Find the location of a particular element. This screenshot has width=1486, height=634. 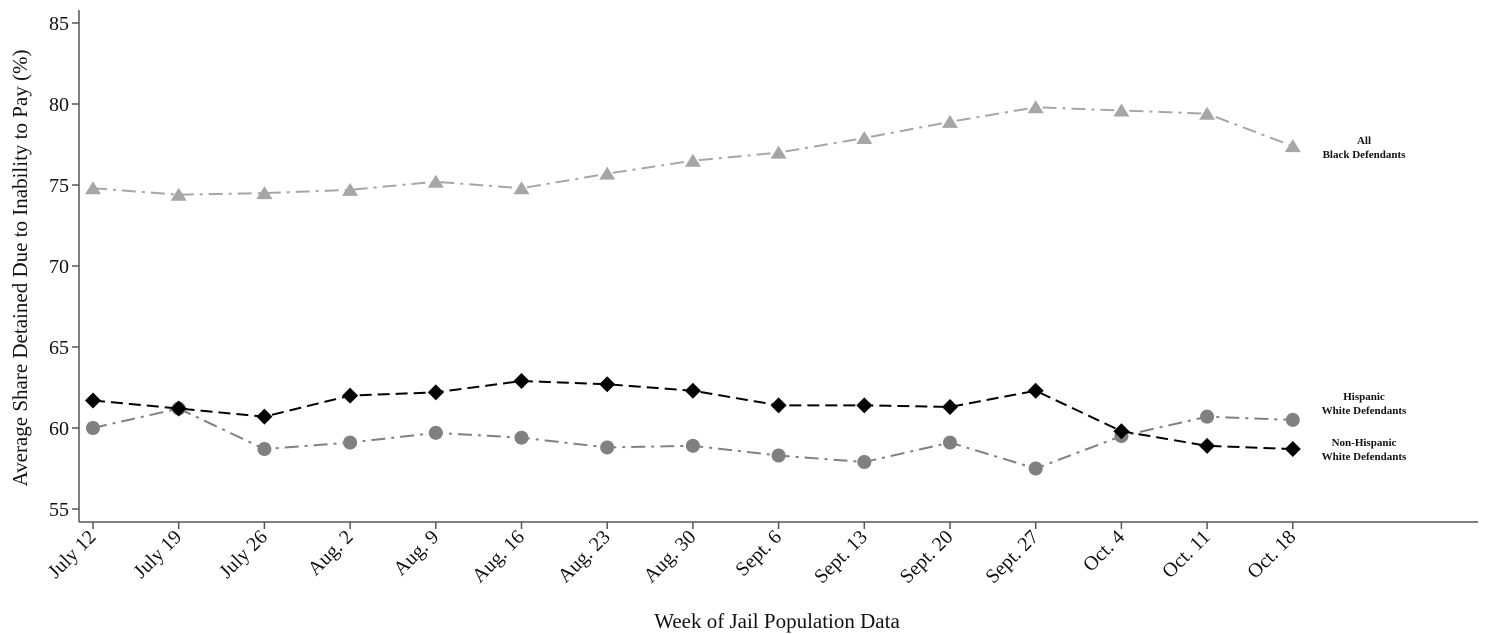

x-tick-label: July 26 is located at coordinates (243, 554).